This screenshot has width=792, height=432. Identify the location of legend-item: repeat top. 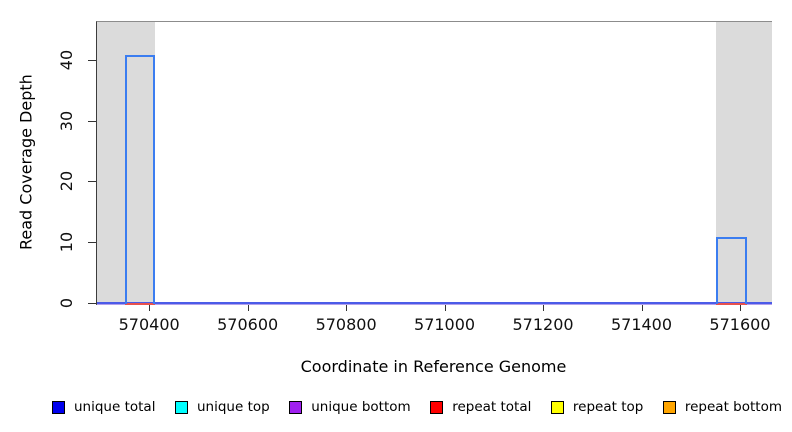
(597, 407).